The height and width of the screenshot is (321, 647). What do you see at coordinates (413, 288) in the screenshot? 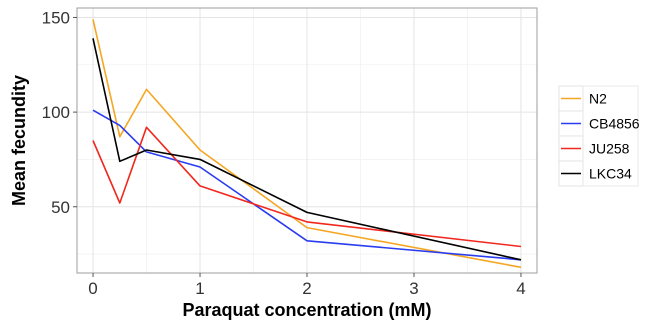
I see `x-tick-label: 3` at bounding box center [413, 288].